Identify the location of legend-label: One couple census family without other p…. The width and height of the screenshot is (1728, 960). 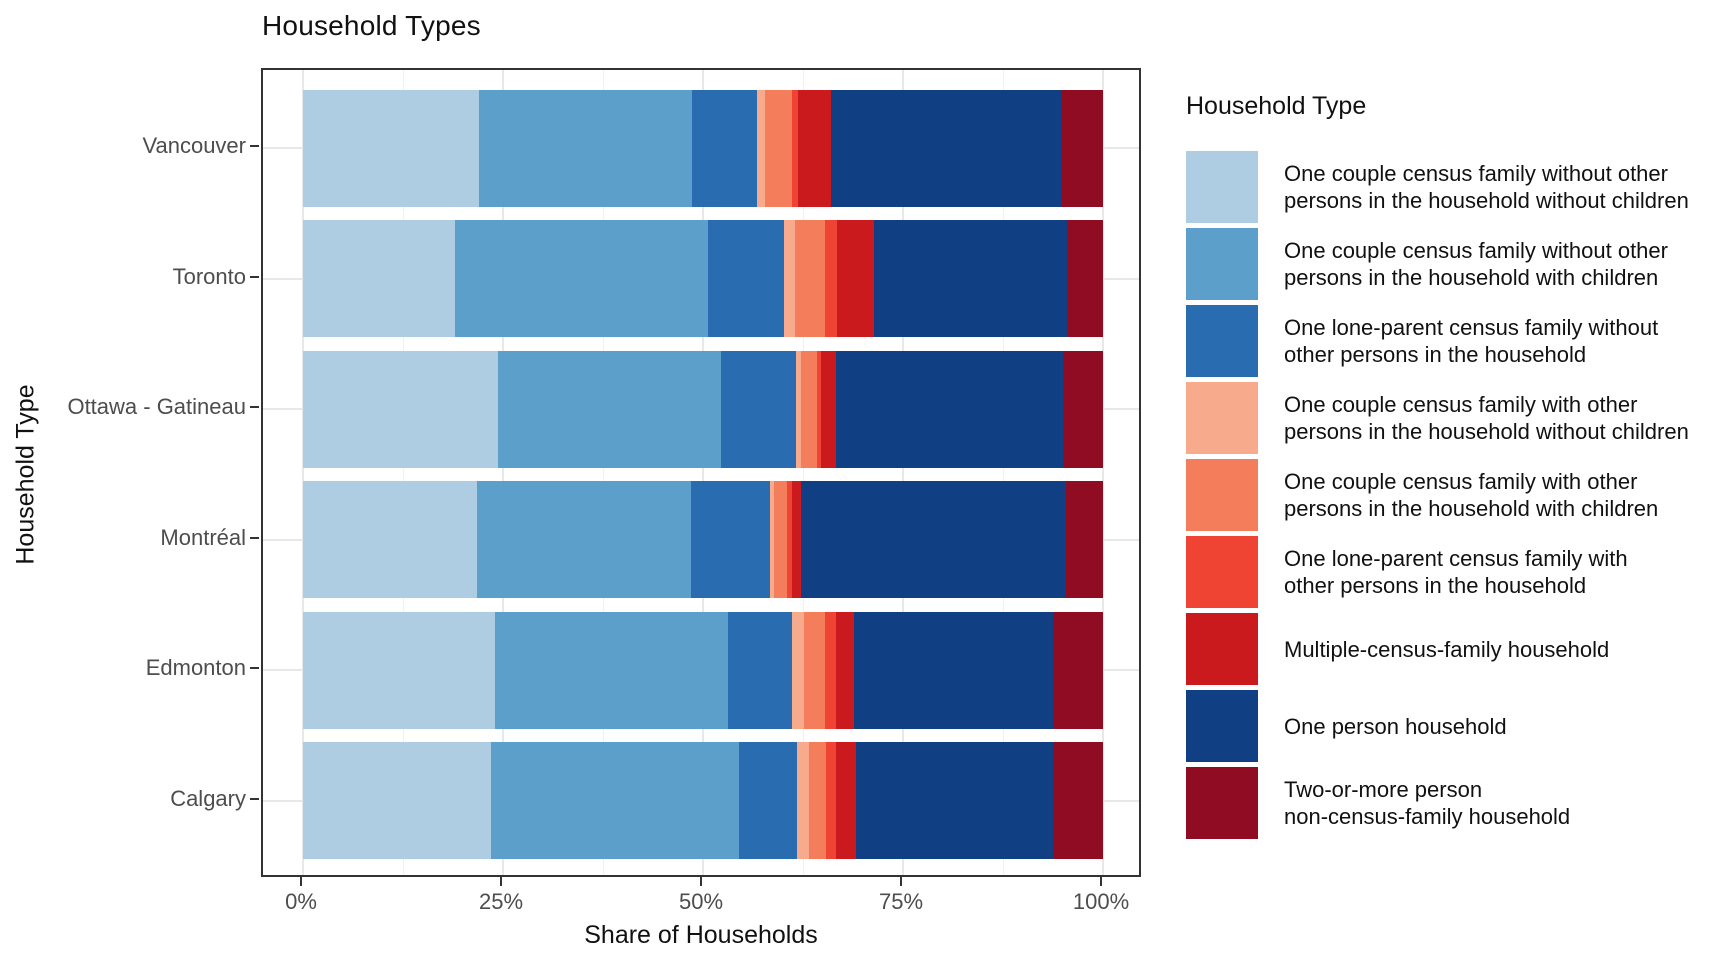
(1476, 264).